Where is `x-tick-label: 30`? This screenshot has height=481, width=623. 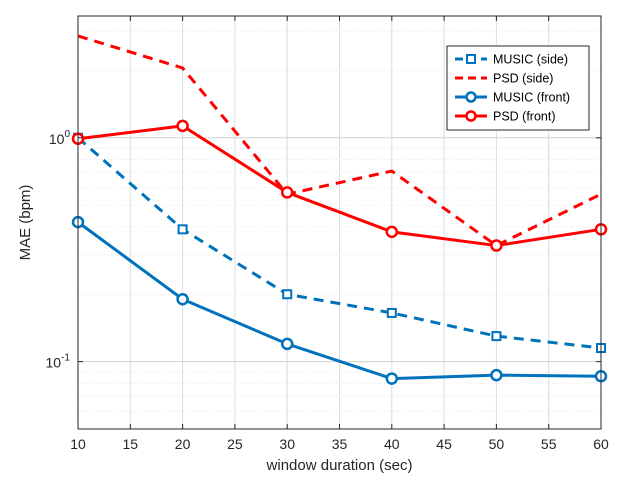
x-tick-label: 30 is located at coordinates (287, 444).